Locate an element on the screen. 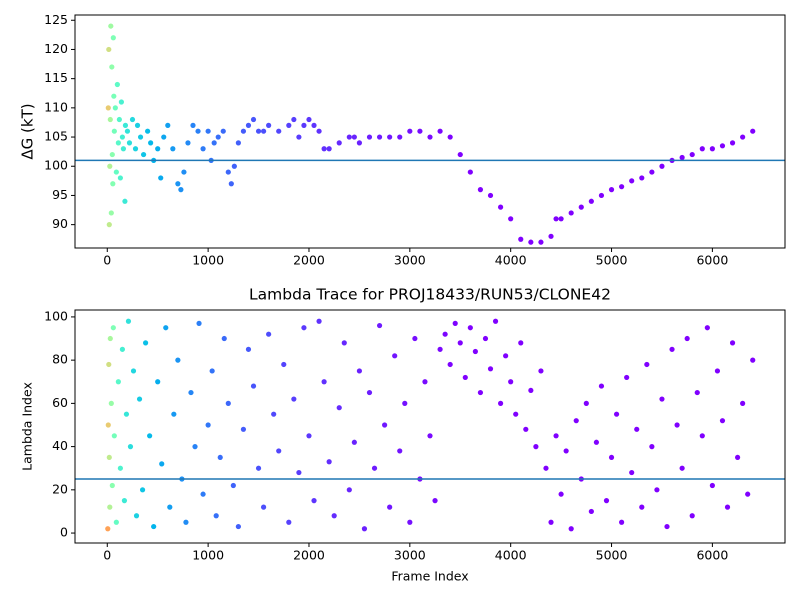 The image size is (800, 600). y-tick-label: 105 is located at coordinates (56, 136).